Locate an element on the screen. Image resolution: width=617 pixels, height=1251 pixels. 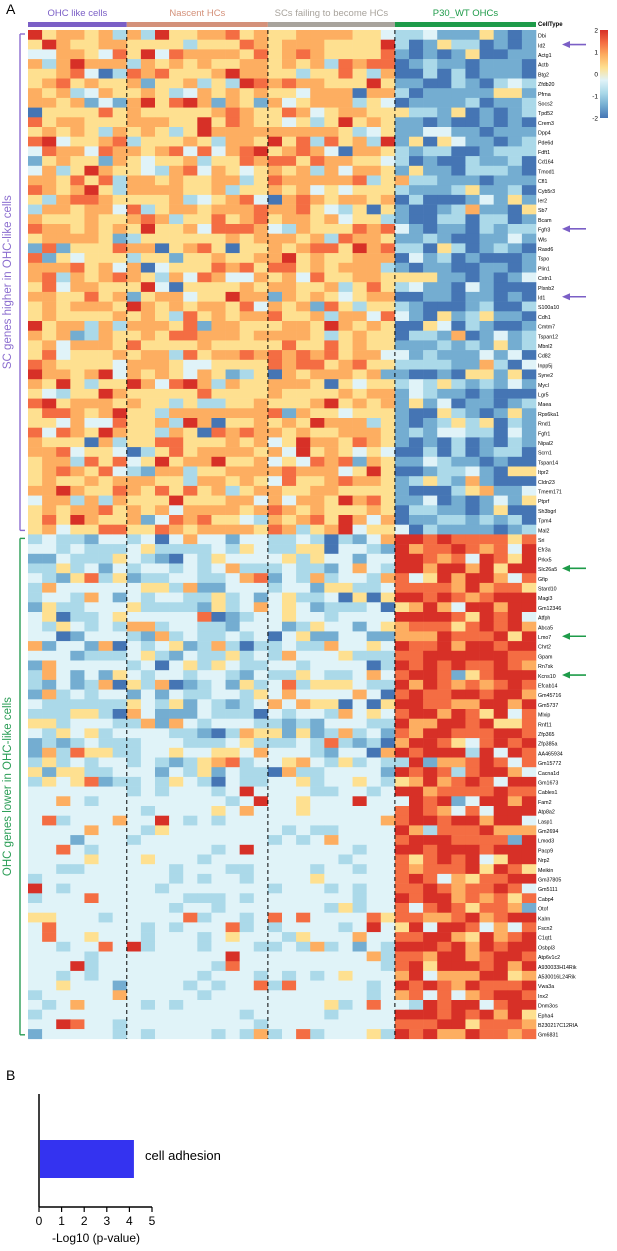
gene-label: Mbnl2 is located at coordinates (545, 347).